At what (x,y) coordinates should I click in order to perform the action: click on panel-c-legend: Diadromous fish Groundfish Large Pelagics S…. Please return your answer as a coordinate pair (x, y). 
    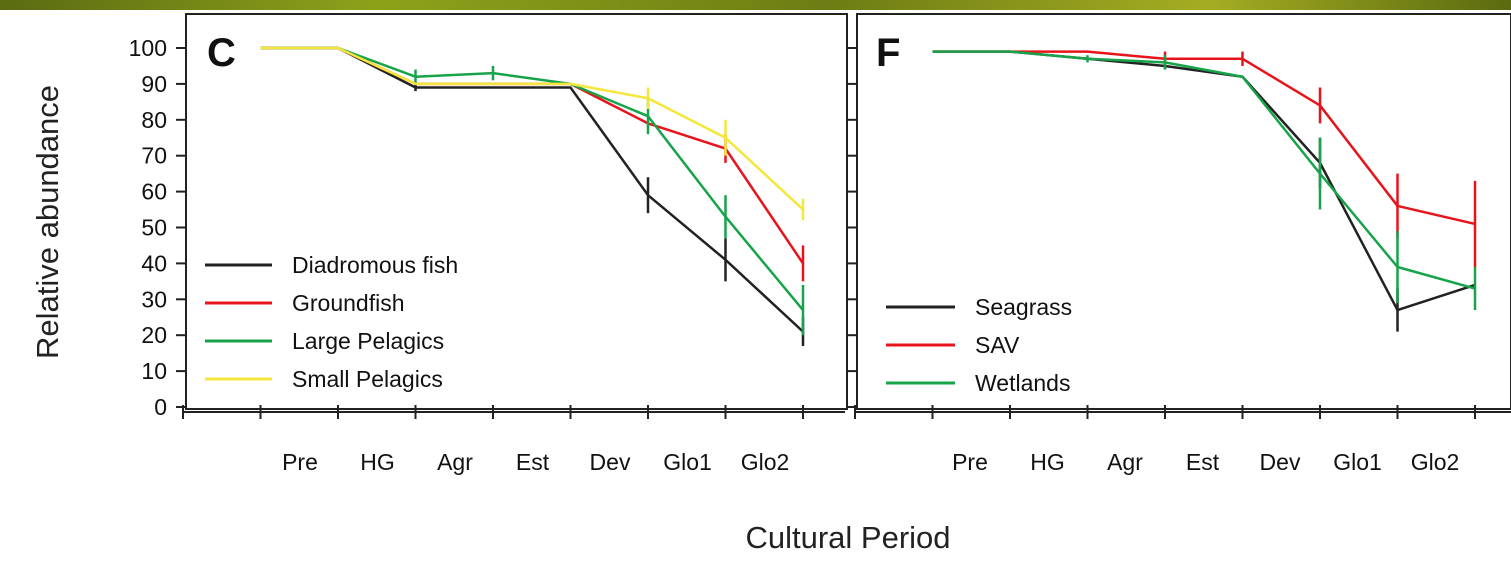
    Looking at the image, I should click on (331, 322).